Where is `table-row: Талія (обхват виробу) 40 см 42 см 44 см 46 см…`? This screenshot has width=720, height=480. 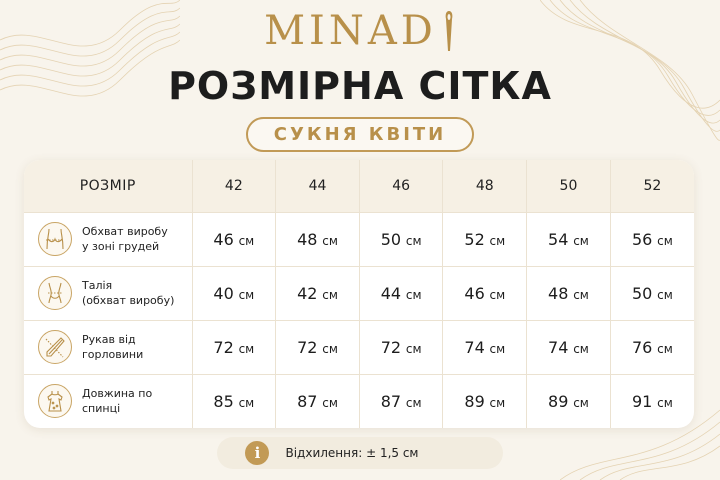
table-row: Талія (обхват виробу) 40 см 42 см 44 см 46 см… is located at coordinates (359, 292).